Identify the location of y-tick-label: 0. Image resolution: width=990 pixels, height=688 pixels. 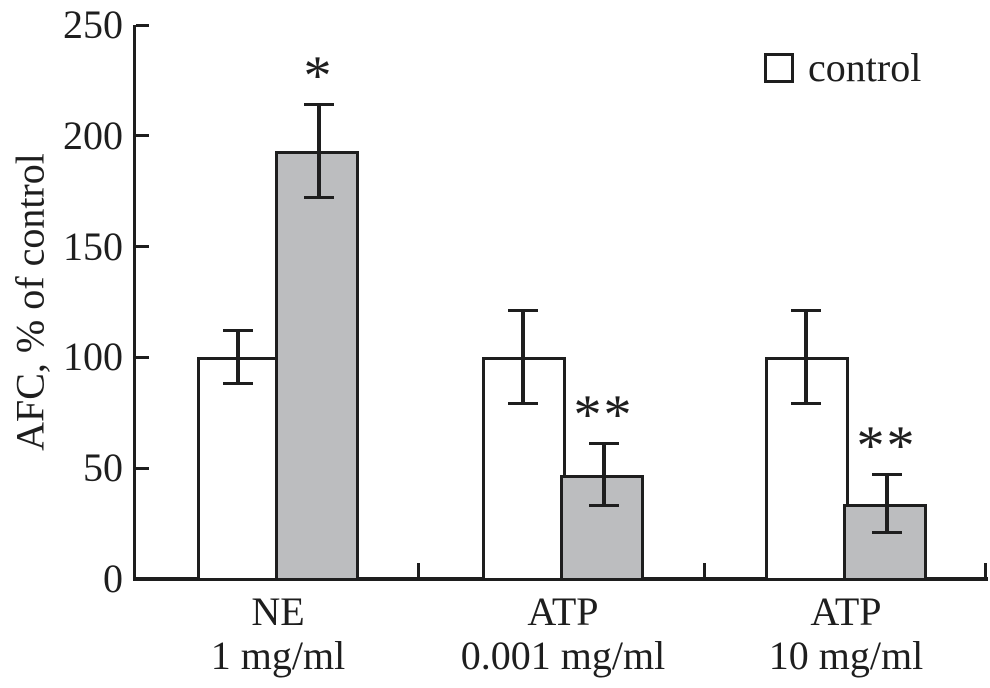
(113, 578).